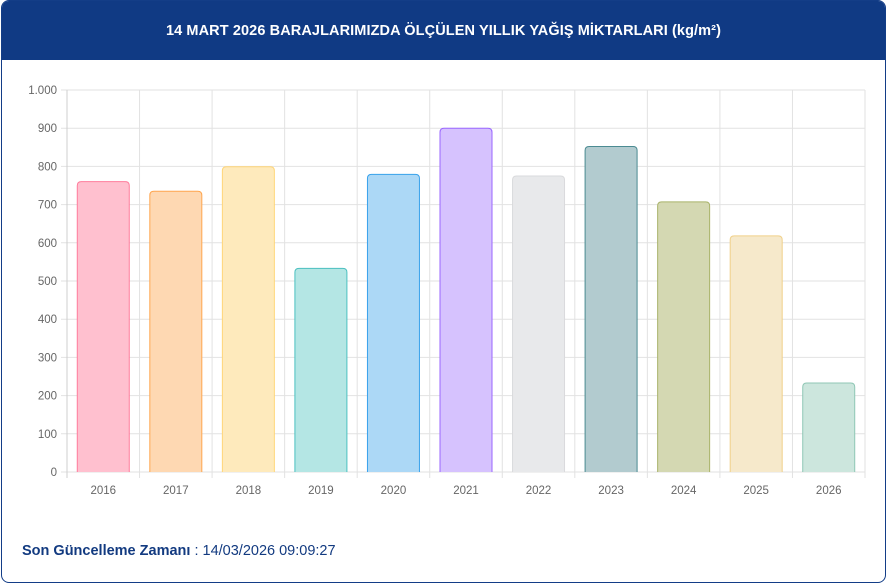  Describe the element at coordinates (269, 551) in the screenshot. I see `last-updated-value: 14/03/2026 09:09:27` at that location.